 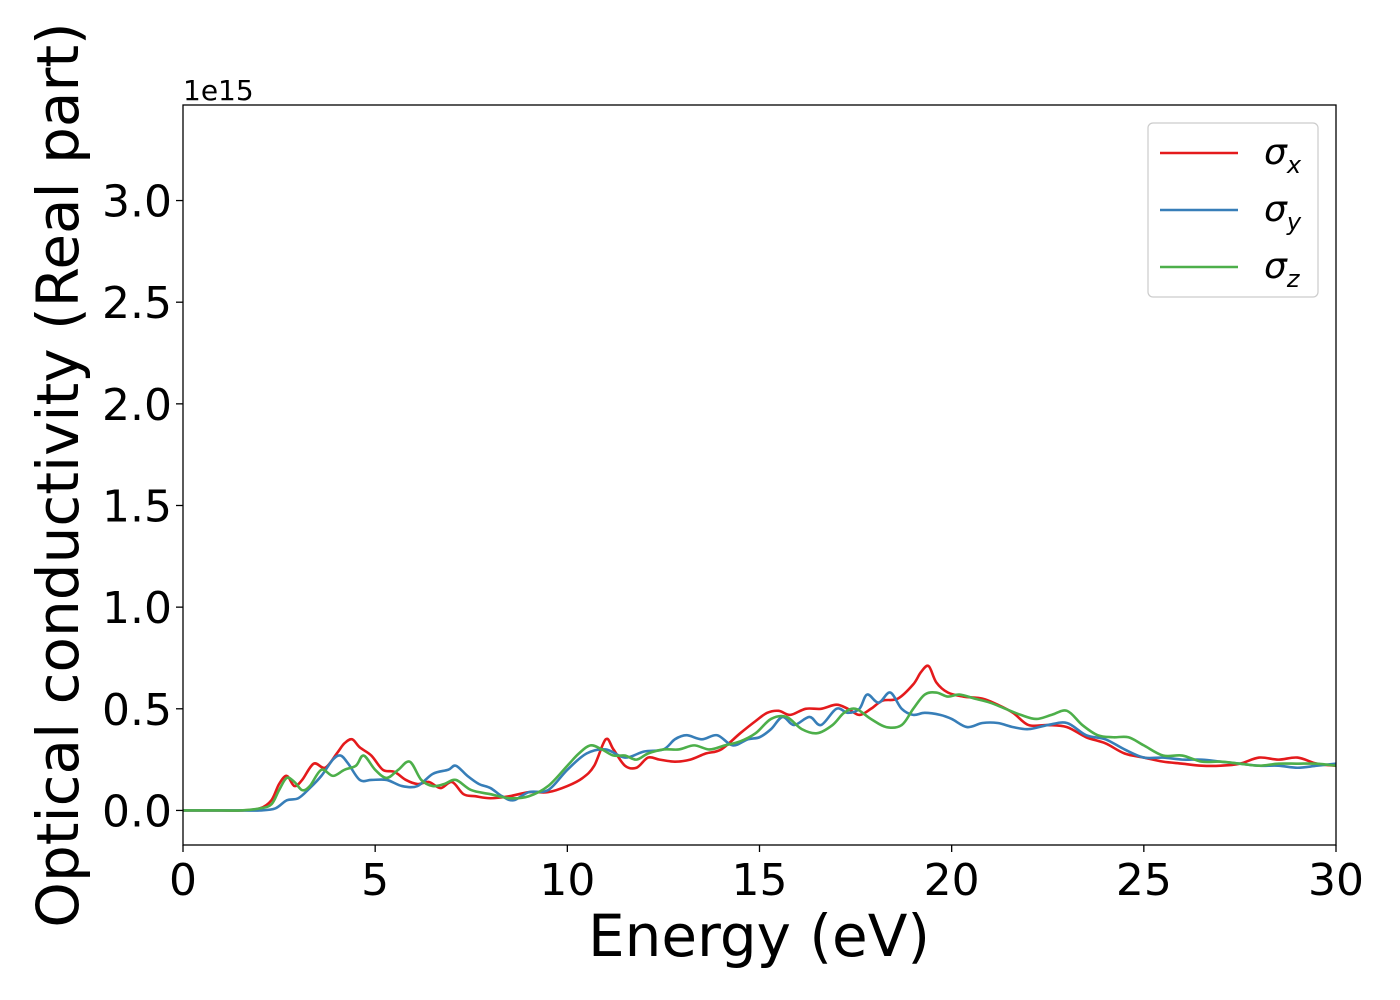 I want to click on y-tick-label: 2.0, so click(x=137, y=405).